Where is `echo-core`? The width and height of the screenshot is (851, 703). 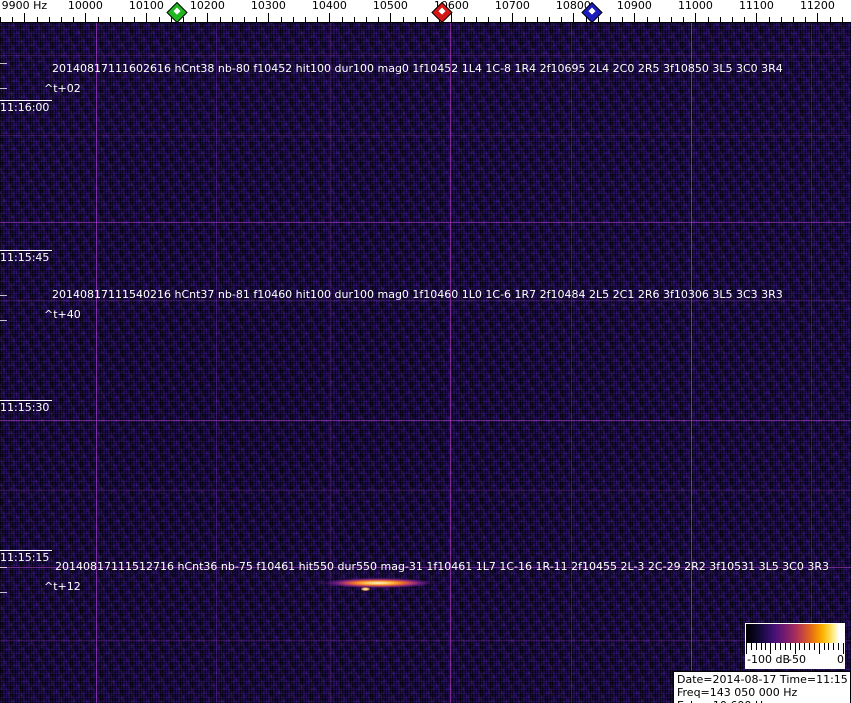
echo-core is located at coordinates (376, 583).